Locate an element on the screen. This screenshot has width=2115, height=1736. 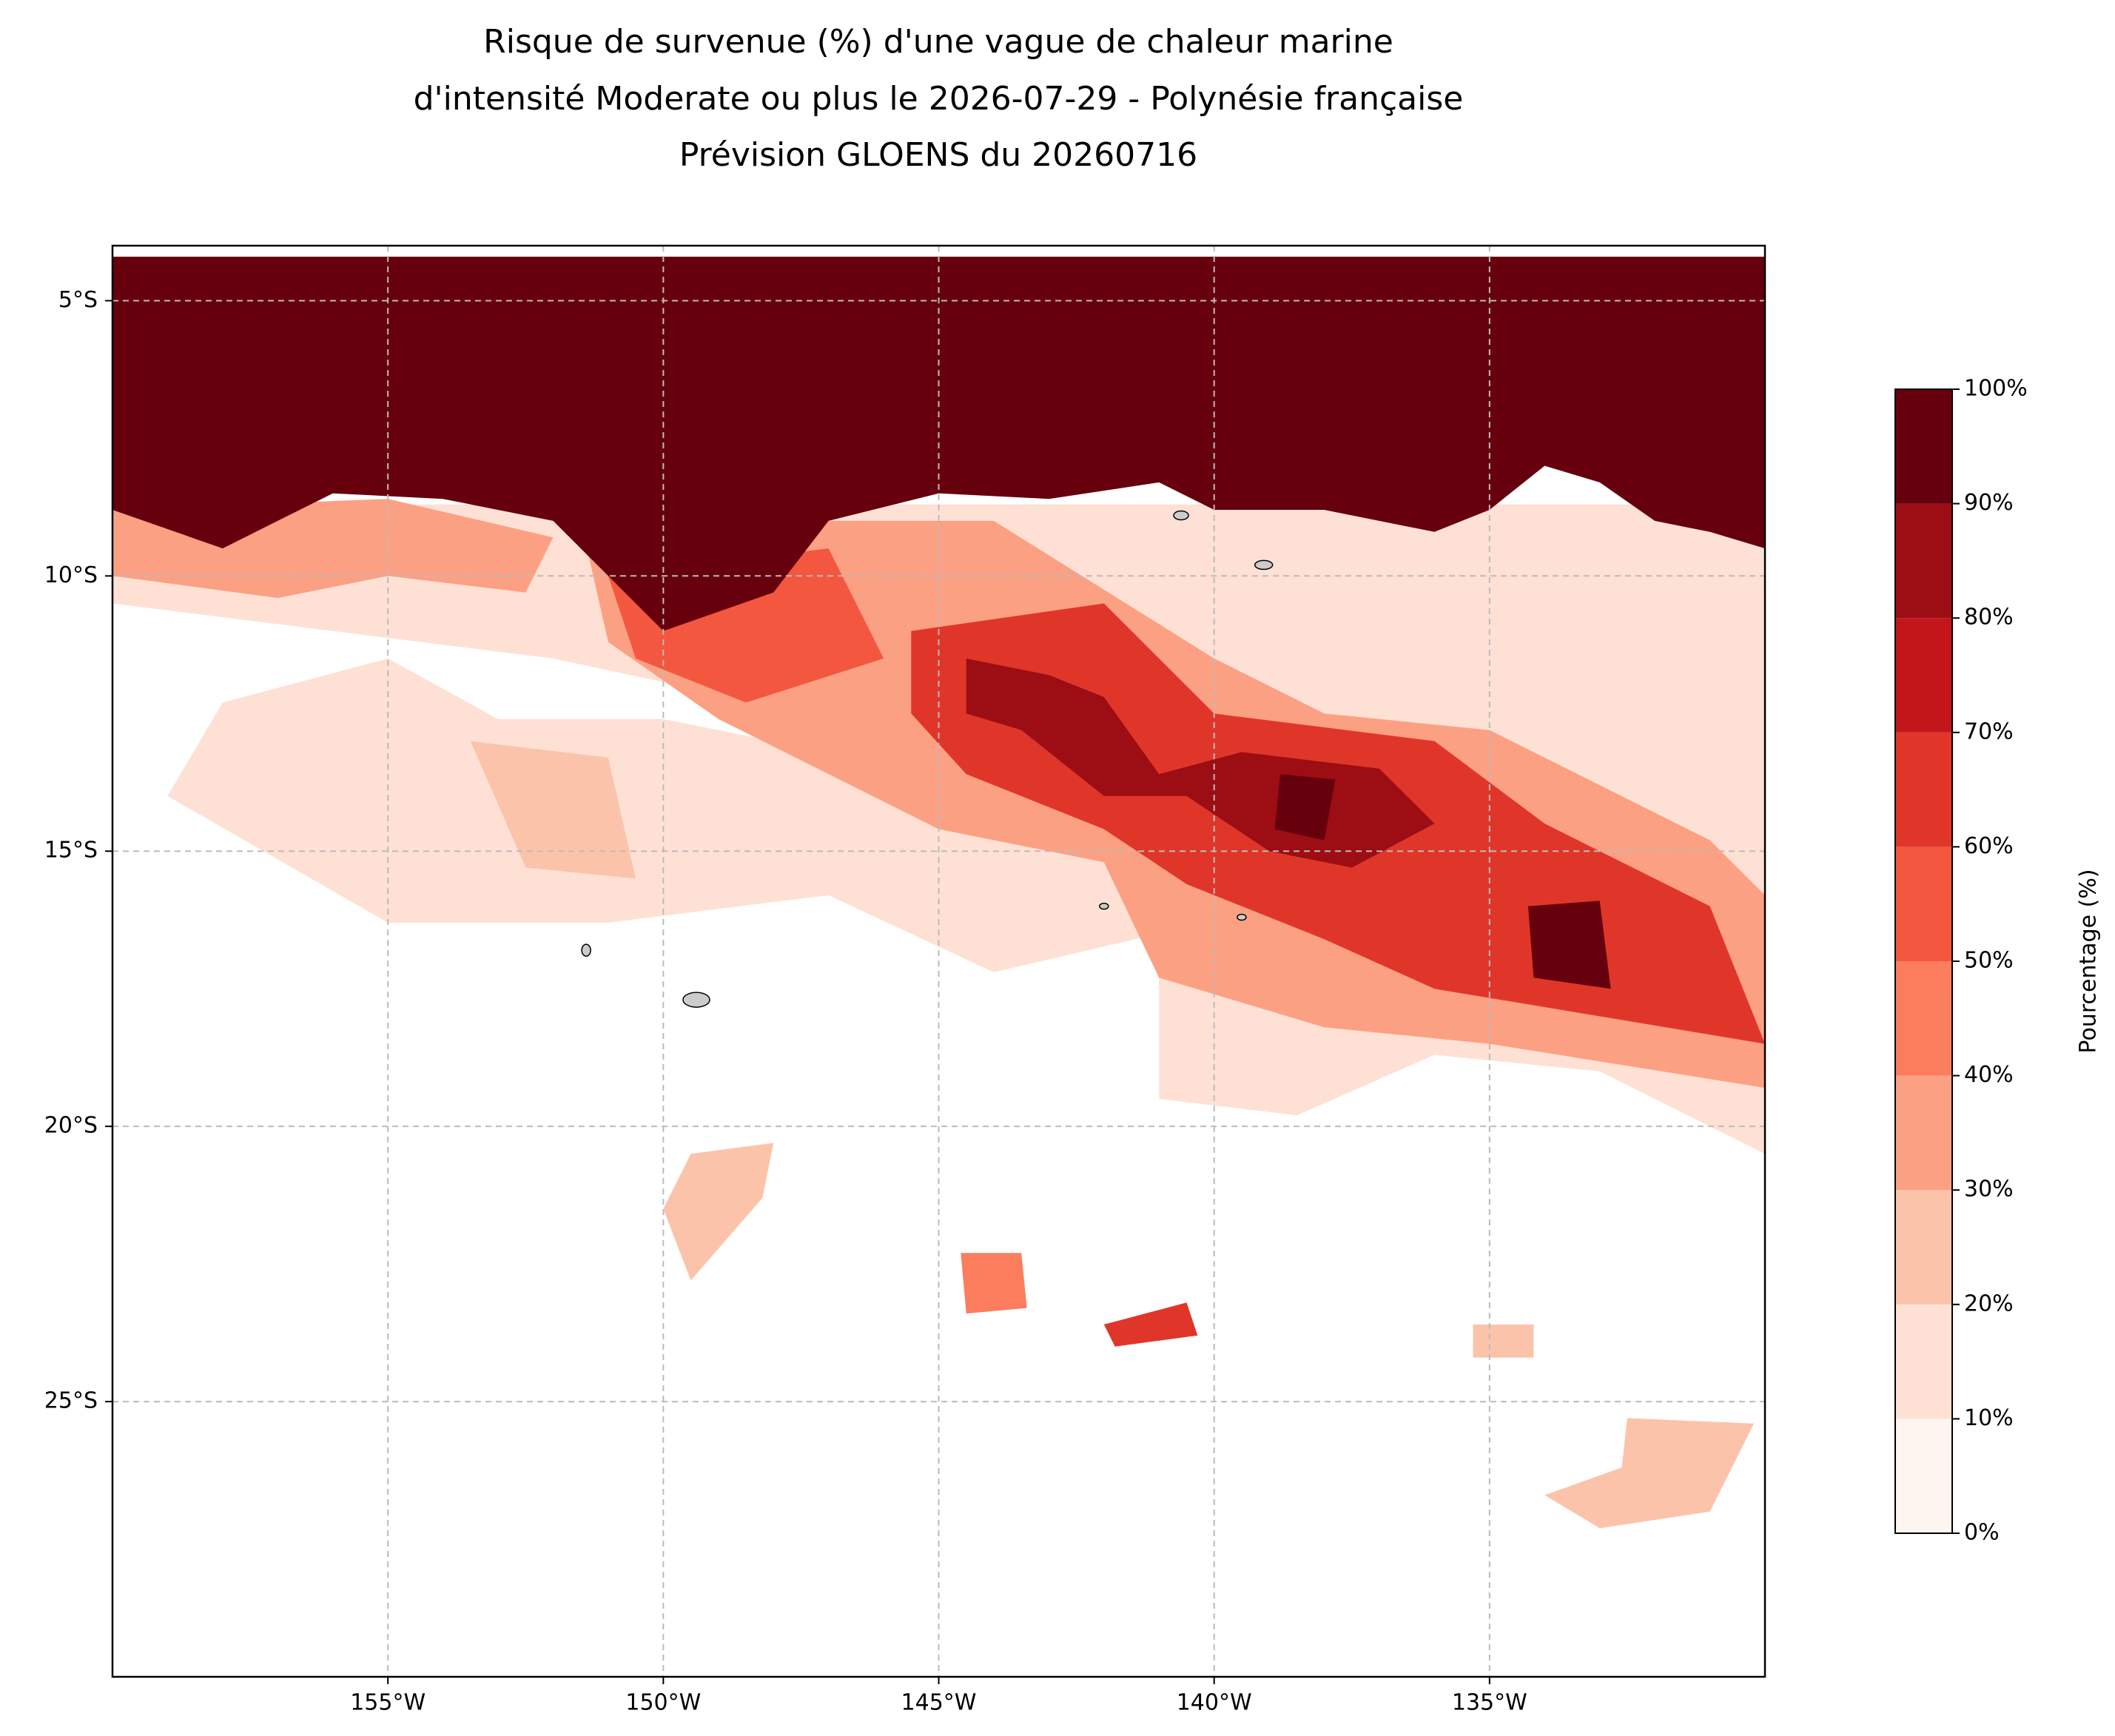
colorbar-label: Pourcentage (%) is located at coordinates (2089, 961).